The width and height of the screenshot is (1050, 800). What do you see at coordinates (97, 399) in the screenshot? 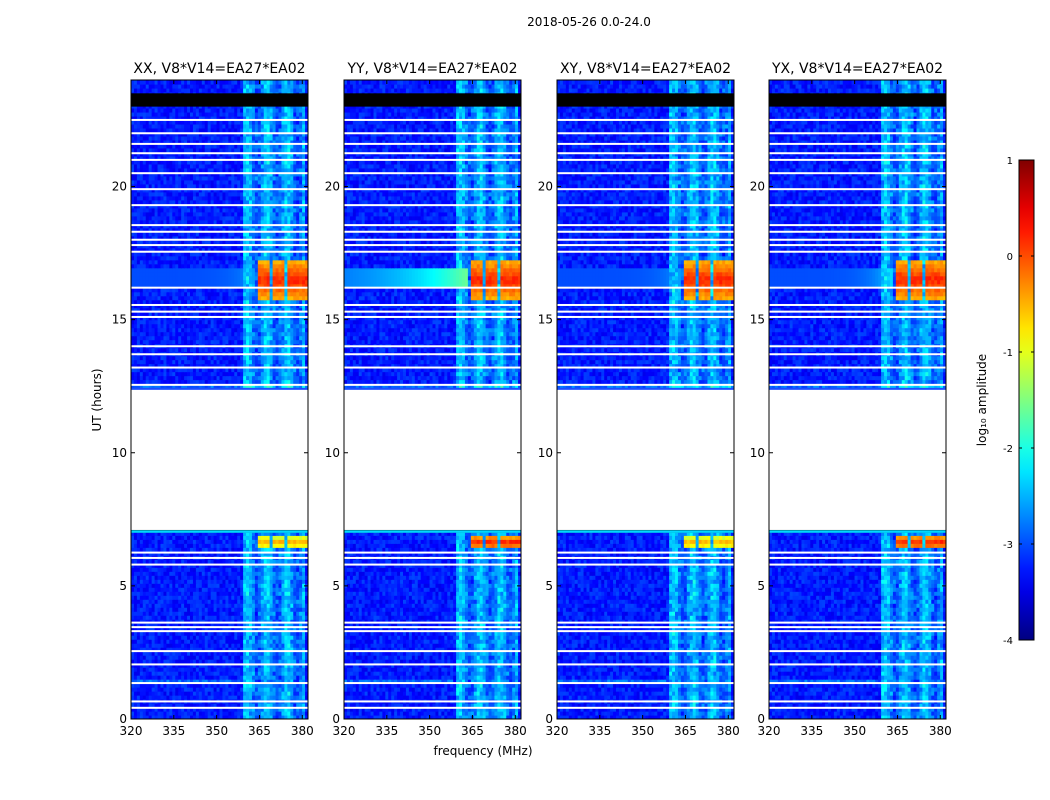
I see `y-axis-label: UT (hours)` at bounding box center [97, 399].